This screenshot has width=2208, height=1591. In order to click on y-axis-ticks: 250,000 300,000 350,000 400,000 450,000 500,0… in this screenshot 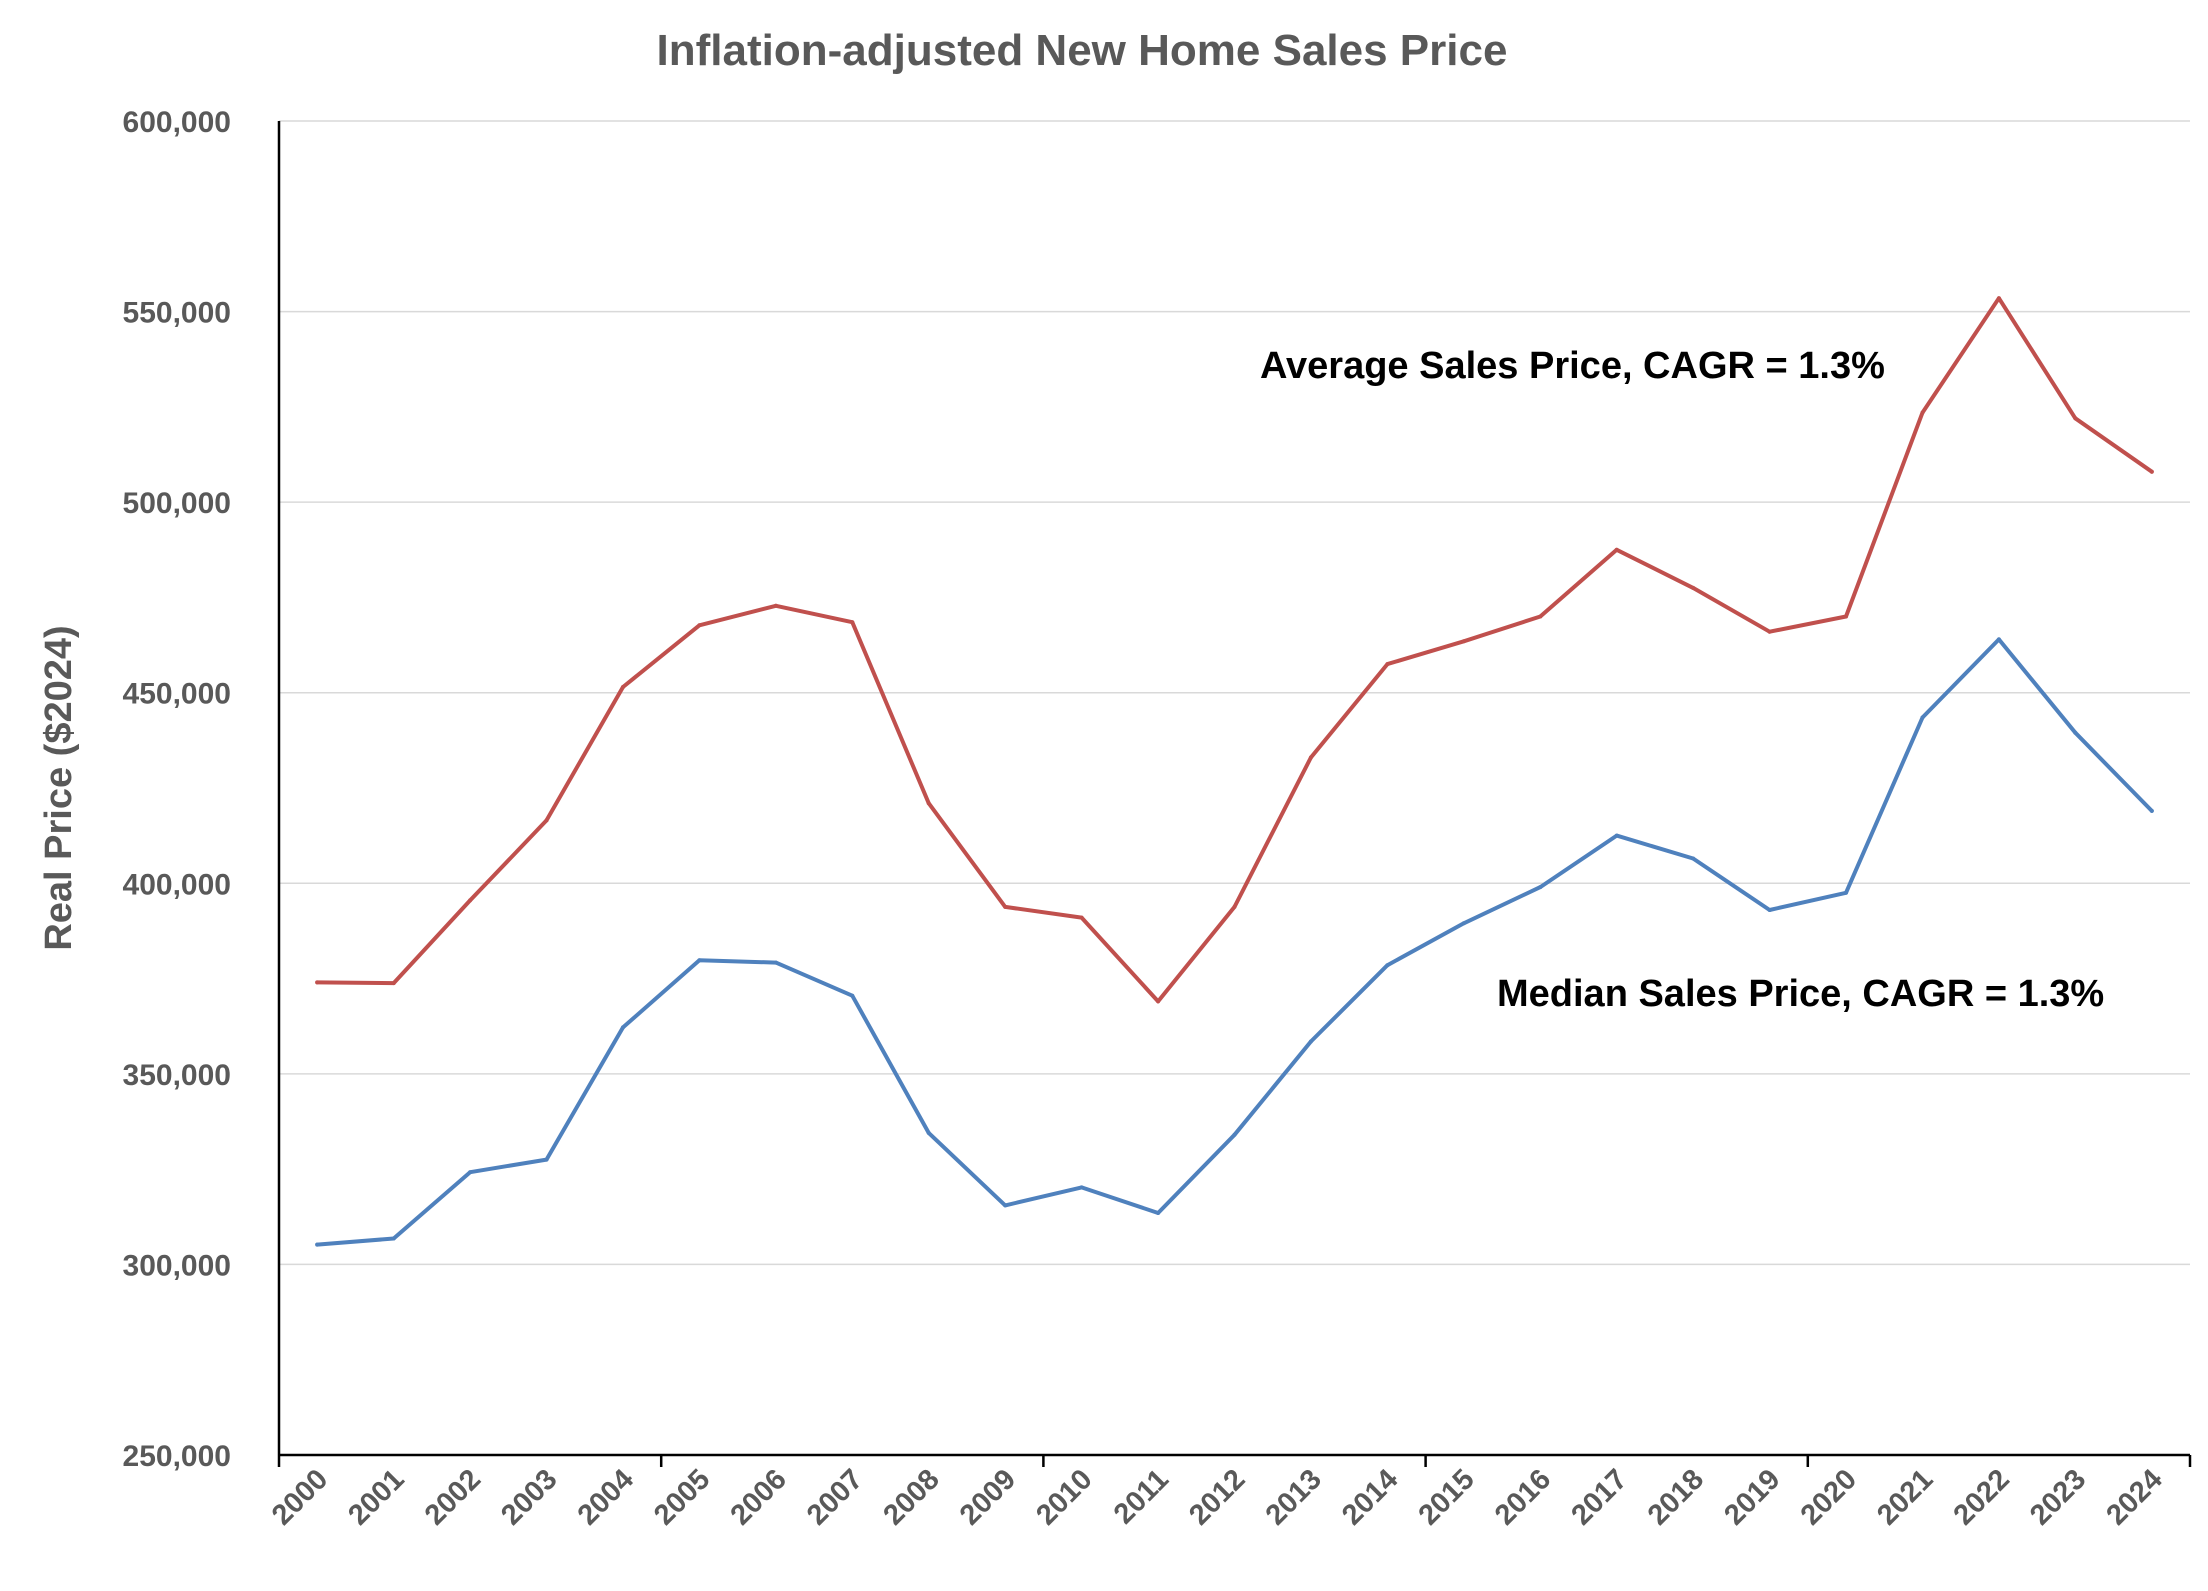, I will do `click(177, 789)`.